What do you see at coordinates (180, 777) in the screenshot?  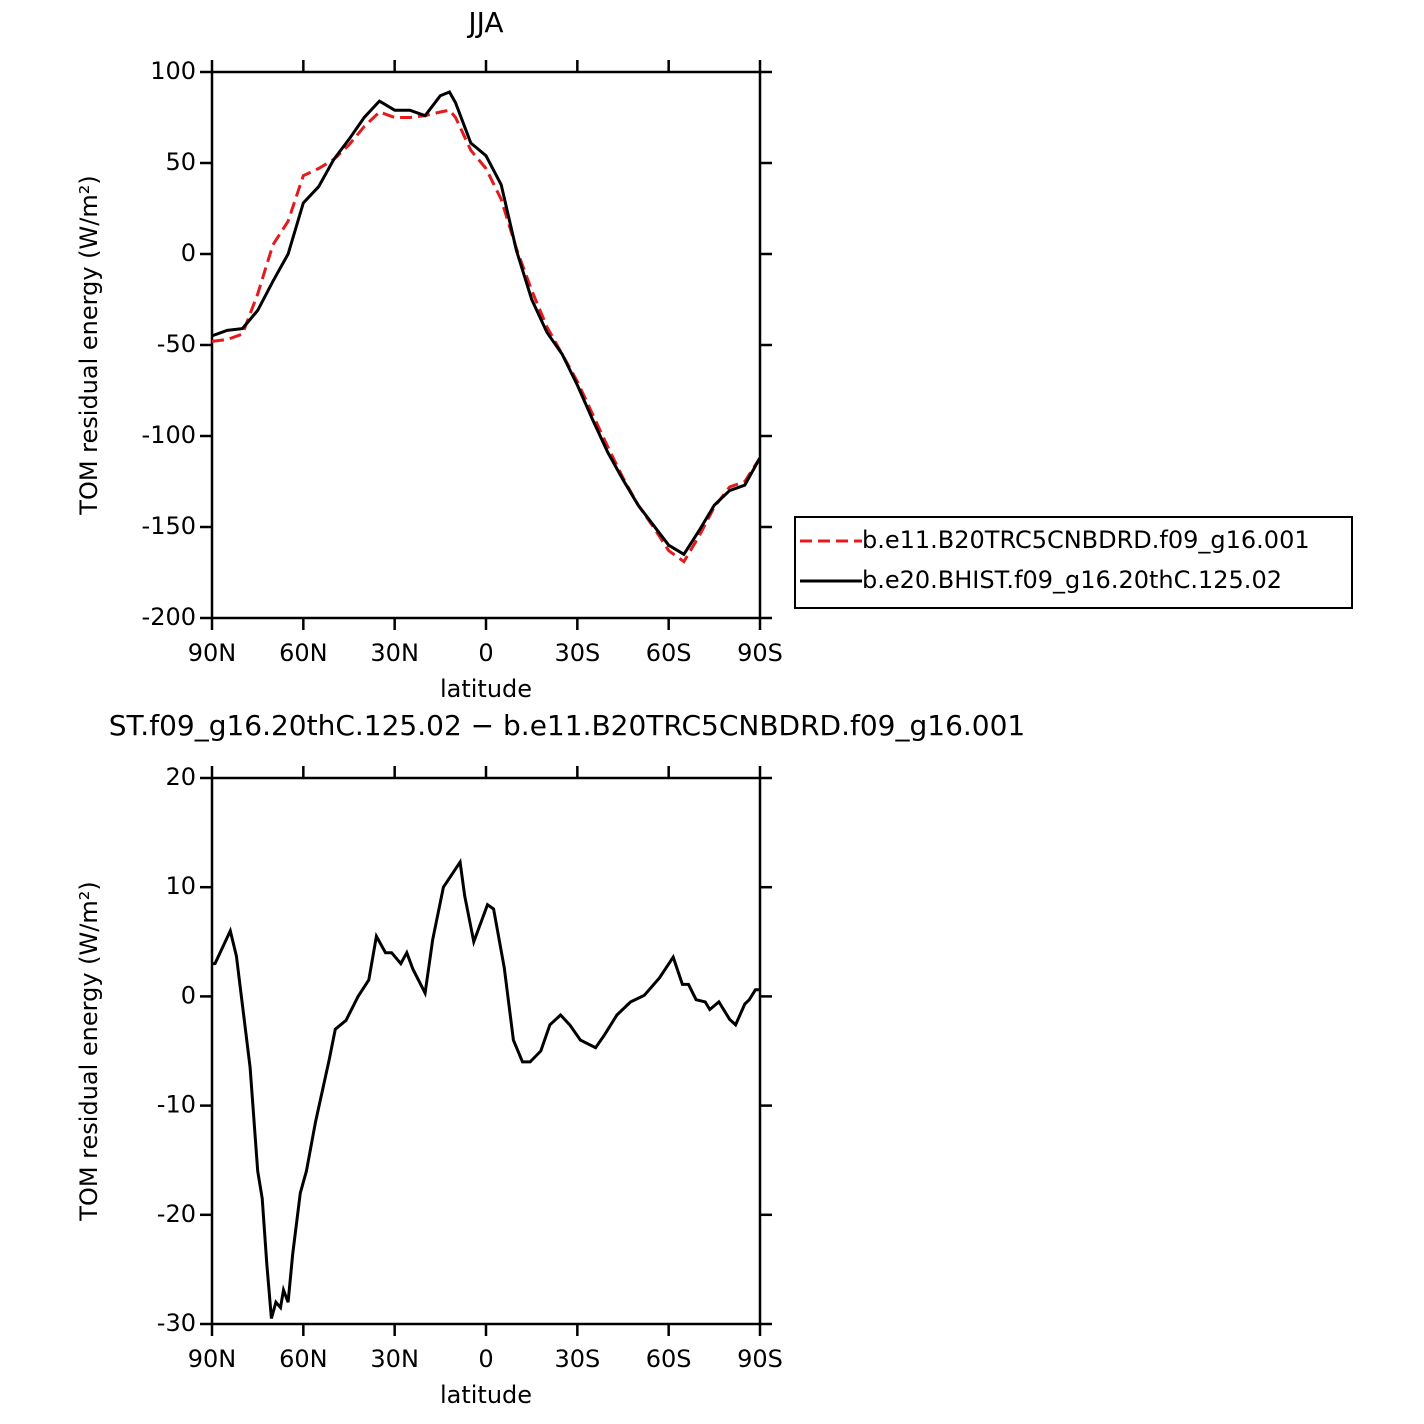 I see `y-tick-label: 20` at bounding box center [180, 777].